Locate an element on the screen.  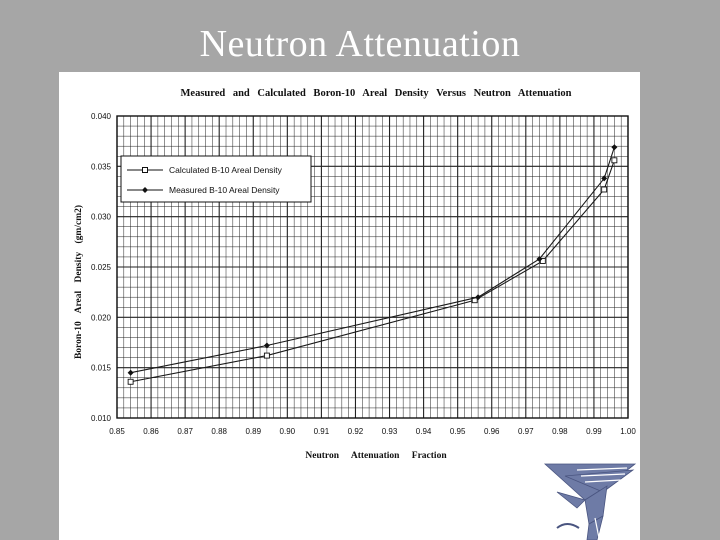
x-tick-label: 0.98 is located at coordinates (560, 431).